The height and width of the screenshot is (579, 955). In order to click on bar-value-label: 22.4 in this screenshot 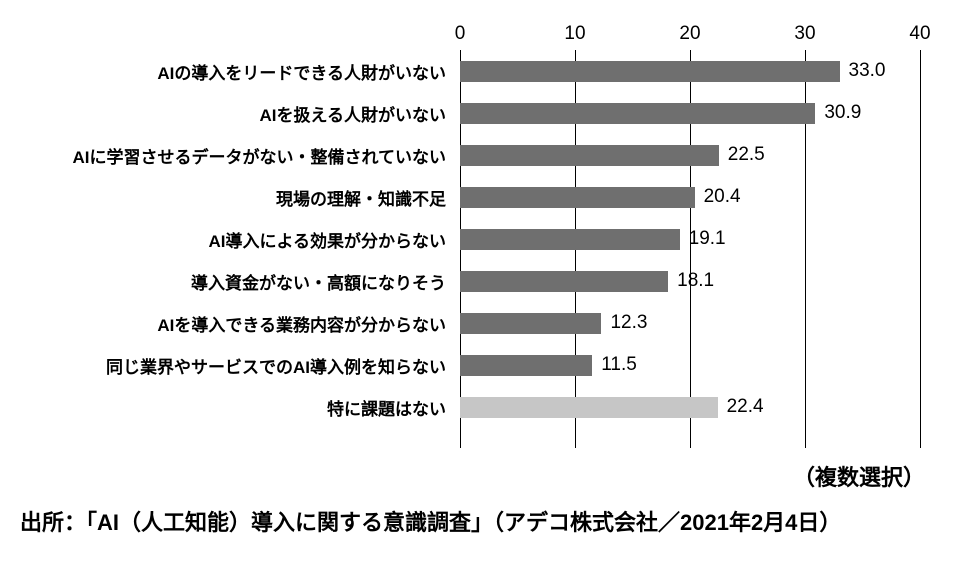, I will do `click(745, 406)`.